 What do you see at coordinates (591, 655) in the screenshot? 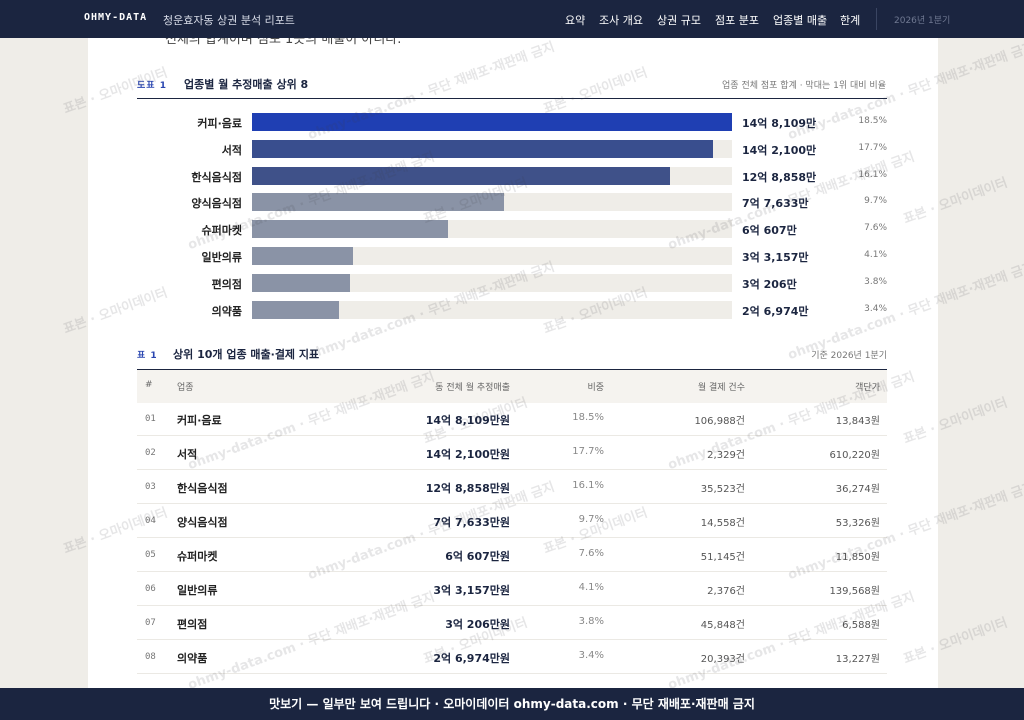
I see `table-cell: 3.4%` at bounding box center [591, 655].